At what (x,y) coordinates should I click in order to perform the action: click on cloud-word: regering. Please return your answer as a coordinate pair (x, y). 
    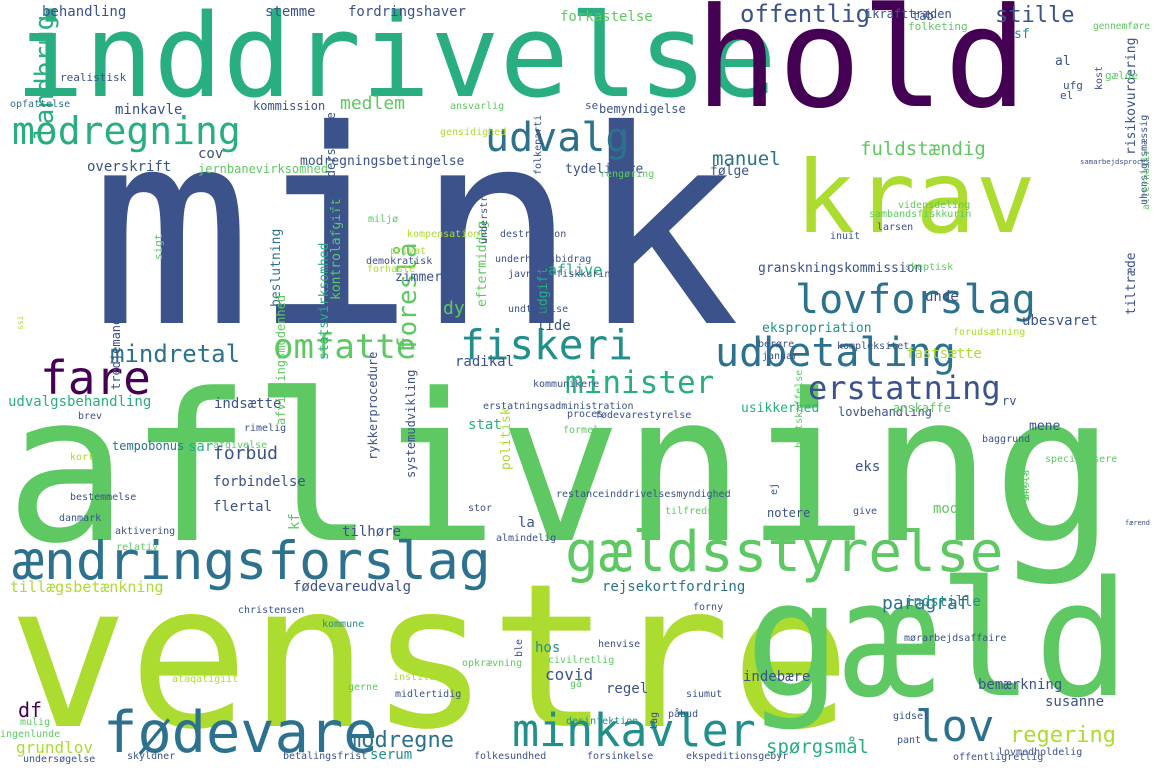
    Looking at the image, I should click on (1063, 735).